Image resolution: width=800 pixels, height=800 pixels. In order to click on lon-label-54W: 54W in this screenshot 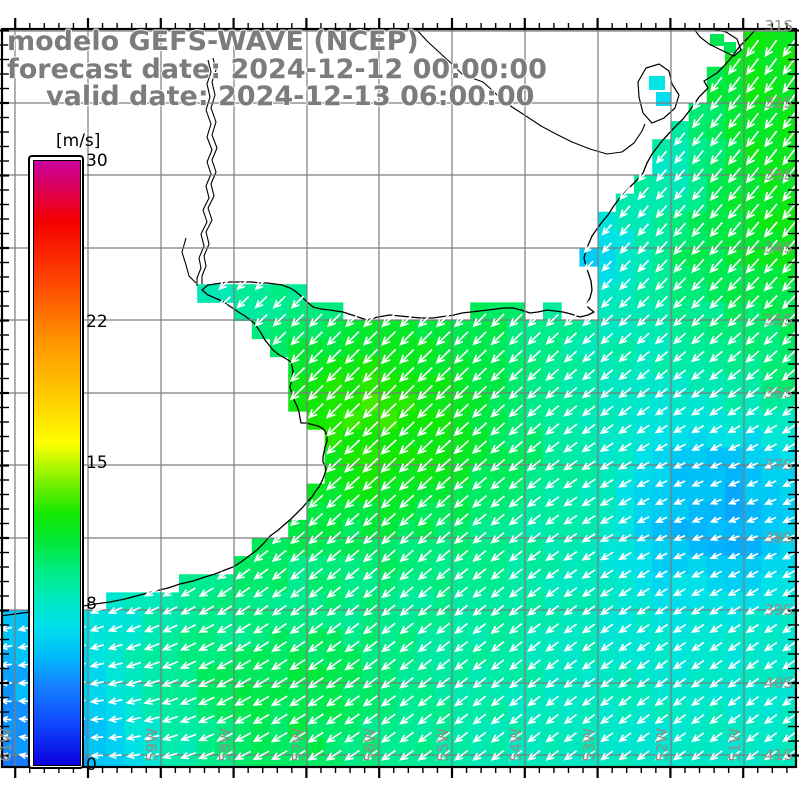, I will do `click(516, 745)`.